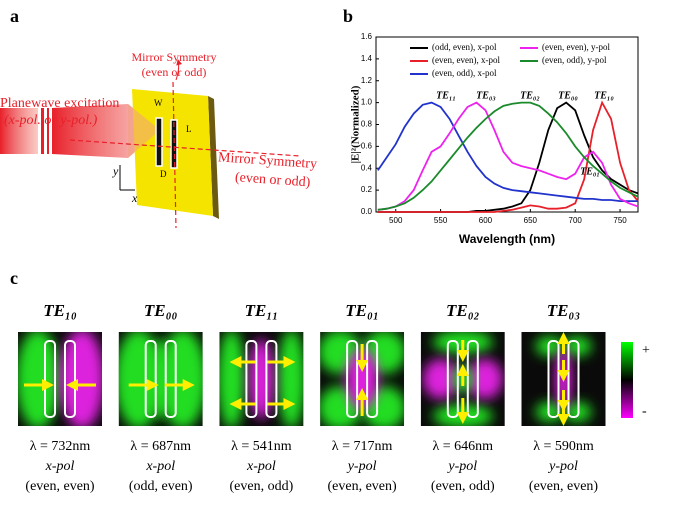 Image resolution: width=680 pixels, height=517 pixels. I want to click on dimension-label: W, so click(158, 103).